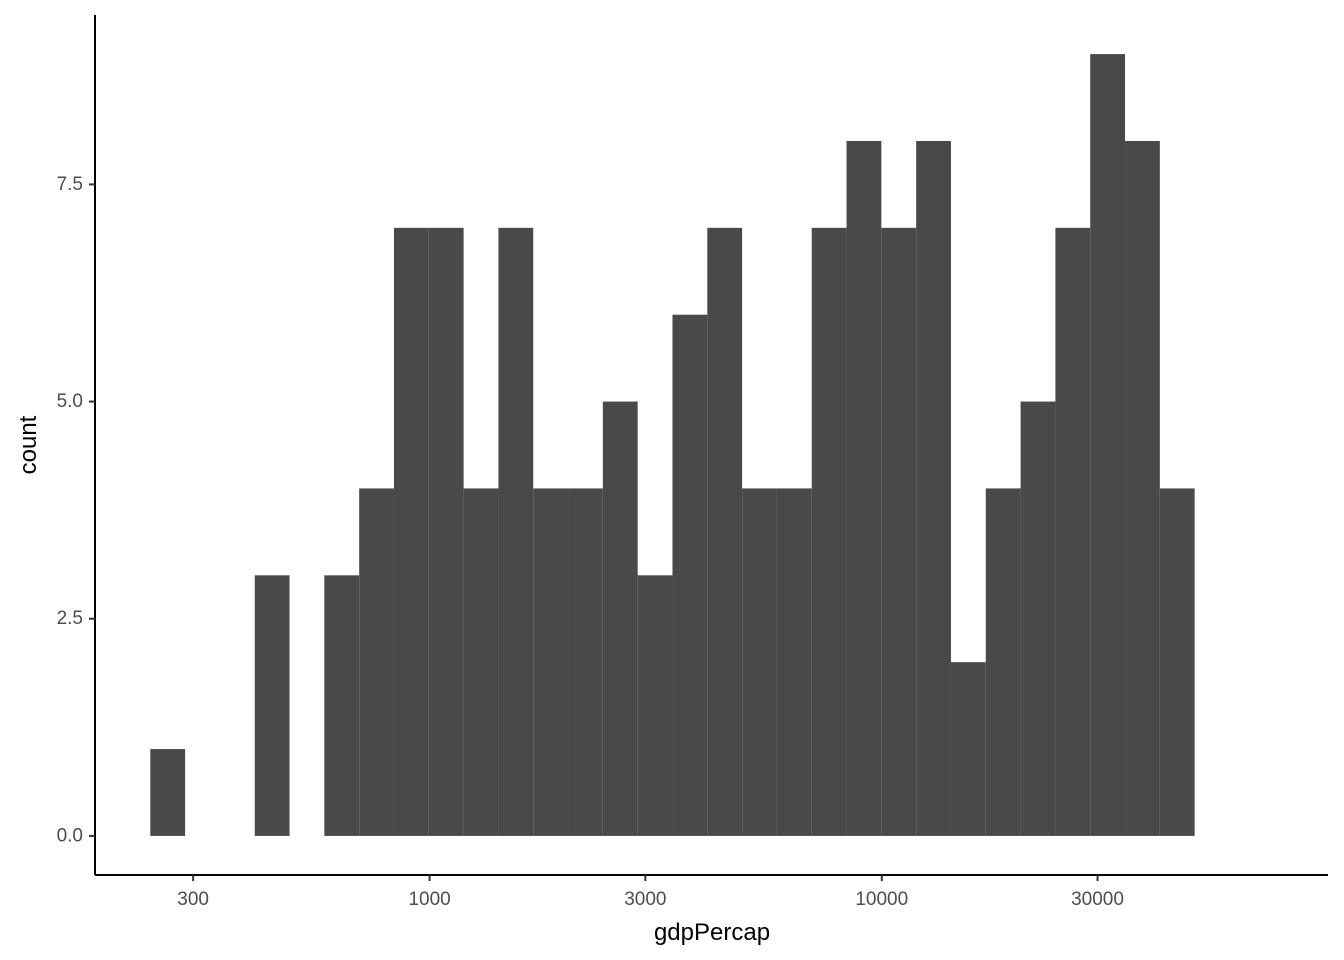 The image size is (1344, 960). I want to click on x-tick-label: 30000, so click(1097, 899).